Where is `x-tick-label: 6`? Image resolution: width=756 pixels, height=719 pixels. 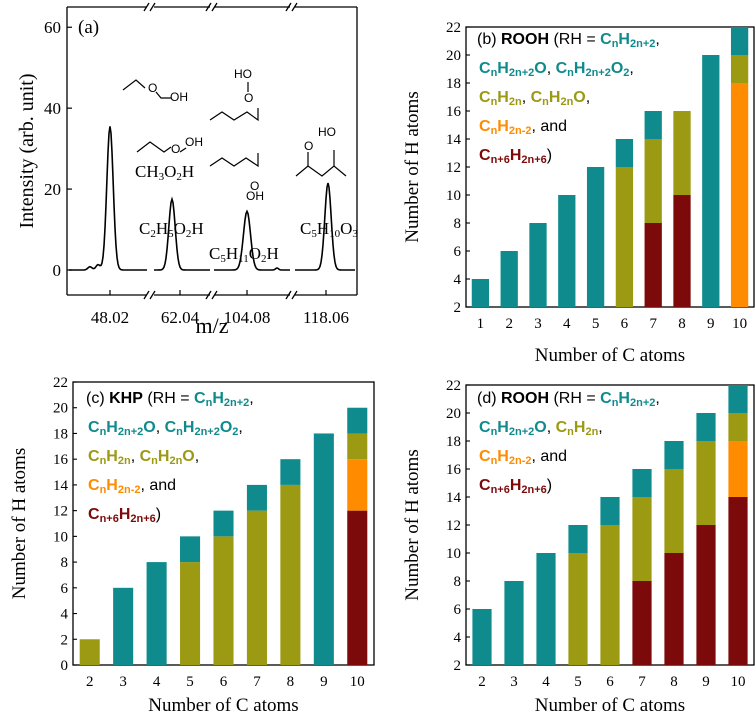 x-tick-label: 6 is located at coordinates (224, 682).